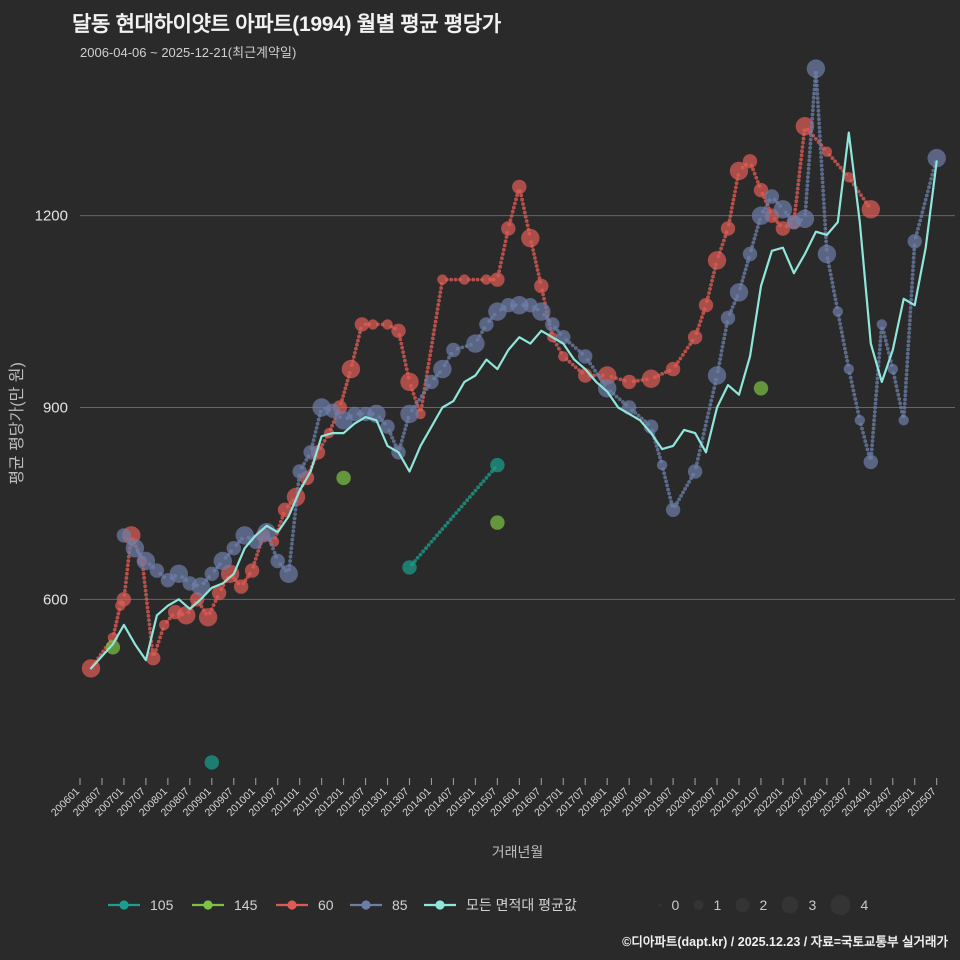 This screenshot has width=960, height=960. Describe the element at coordinates (400, 905) in the screenshot. I see `legend-label-85: 85` at that location.